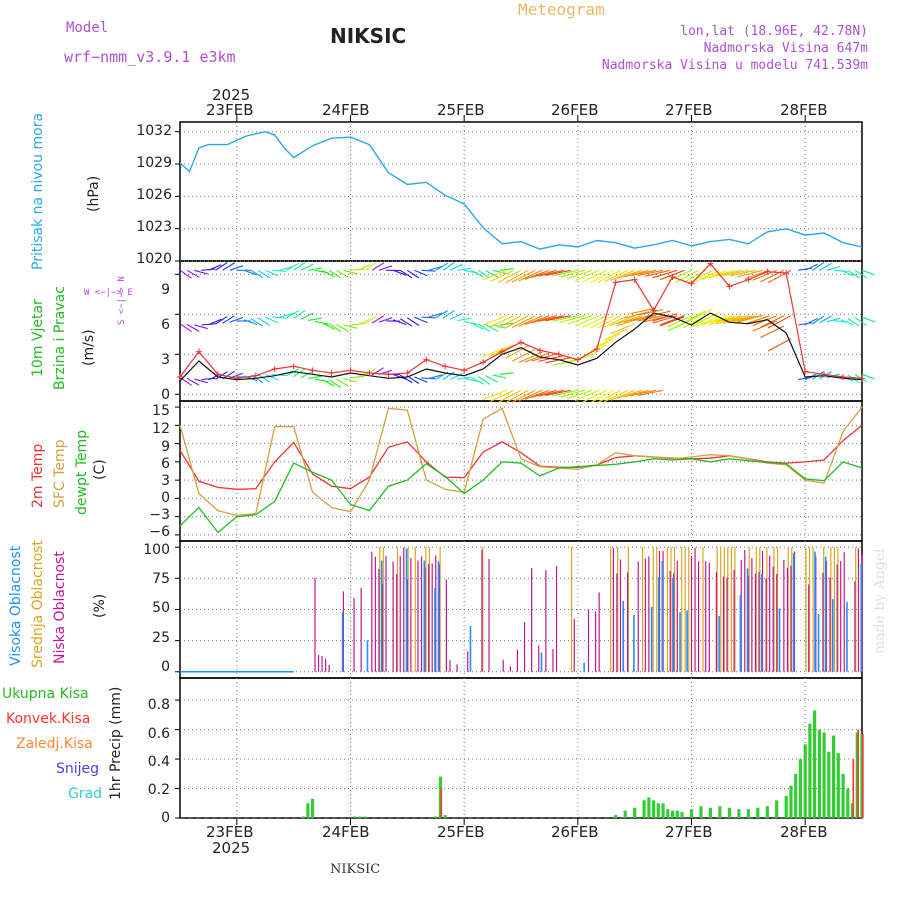 The width and height of the screenshot is (900, 900). What do you see at coordinates (521, 191) in the screenshot?
I see `pressure-frame` at bounding box center [521, 191].